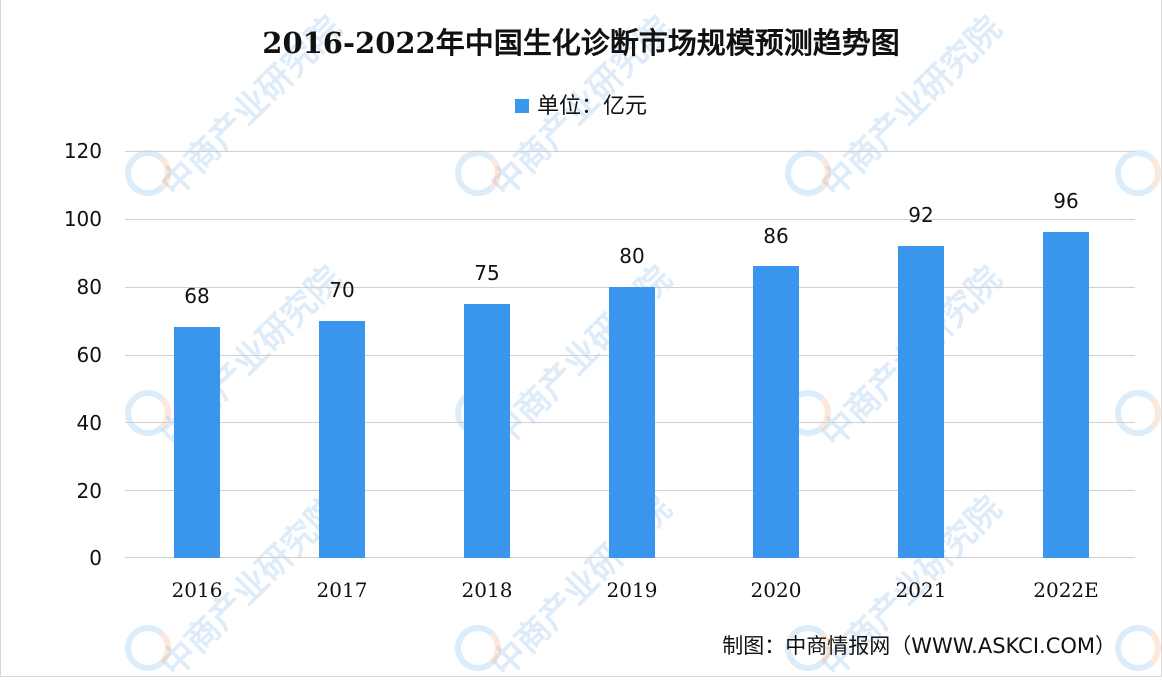 This screenshot has height=686, width=1162. What do you see at coordinates (89, 355) in the screenshot?
I see `y-tick: 60` at bounding box center [89, 355].